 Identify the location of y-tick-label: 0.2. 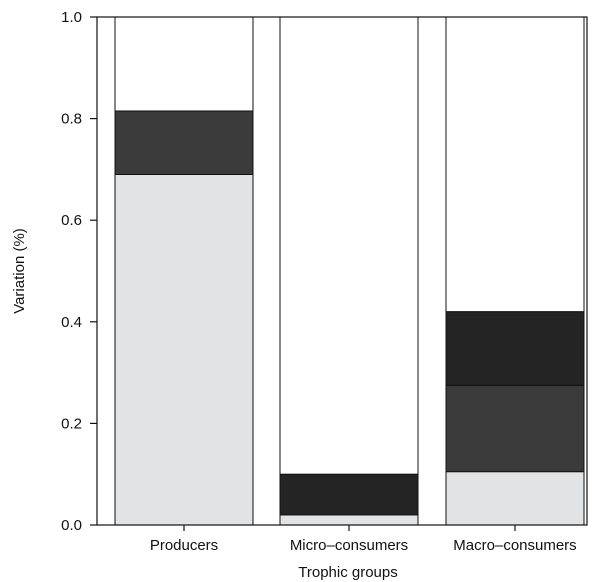
(71, 423).